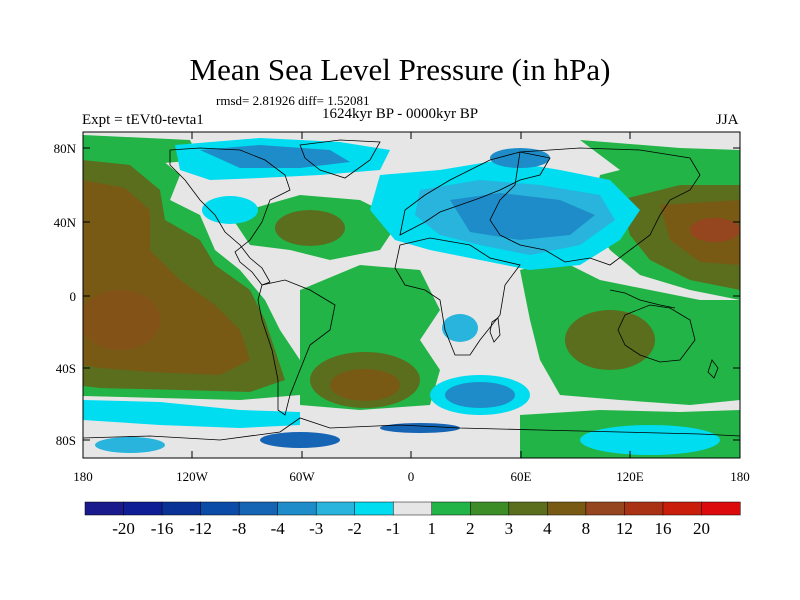  I want to click on x-tick-label: 60W, so click(302, 476).